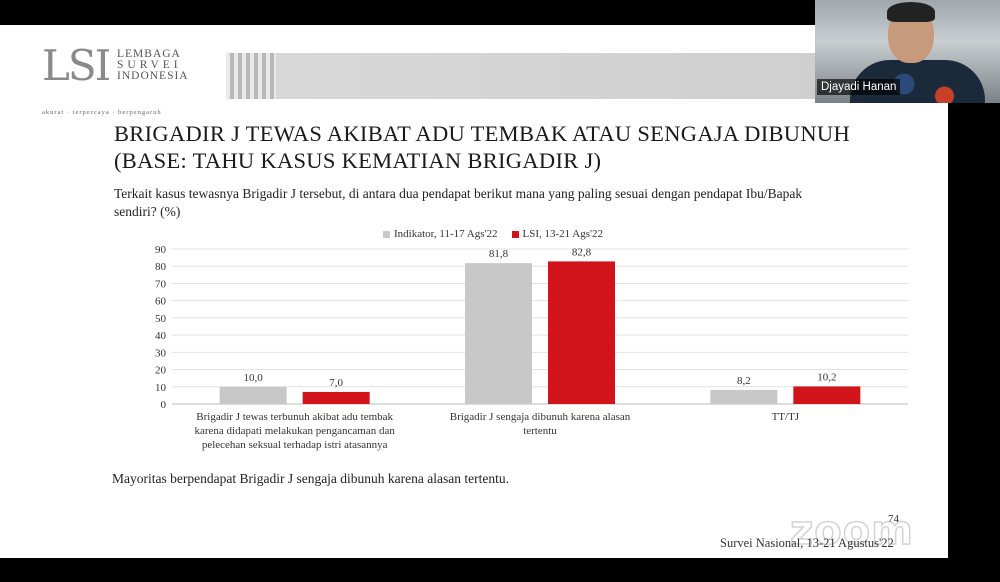 Image resolution: width=1000 pixels, height=582 pixels. I want to click on legend-swatch-red, so click(515, 234).